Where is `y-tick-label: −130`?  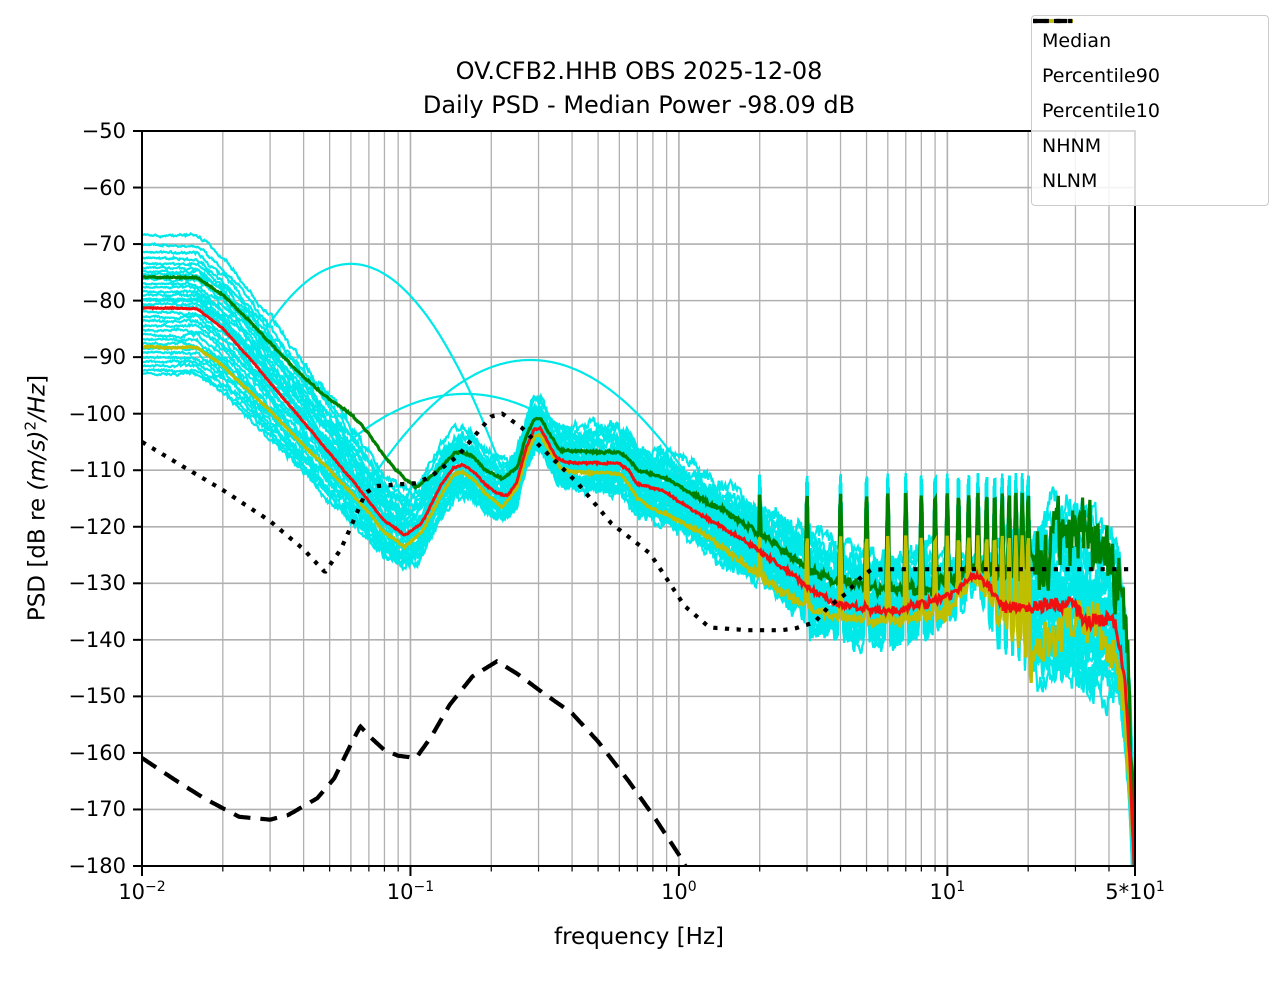
y-tick-label: −130 is located at coordinates (97, 583).